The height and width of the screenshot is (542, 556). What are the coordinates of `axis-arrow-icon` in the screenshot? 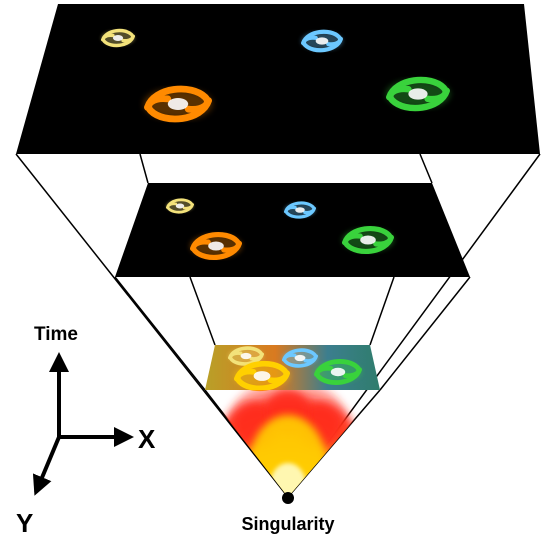 It's located at (46, 466).